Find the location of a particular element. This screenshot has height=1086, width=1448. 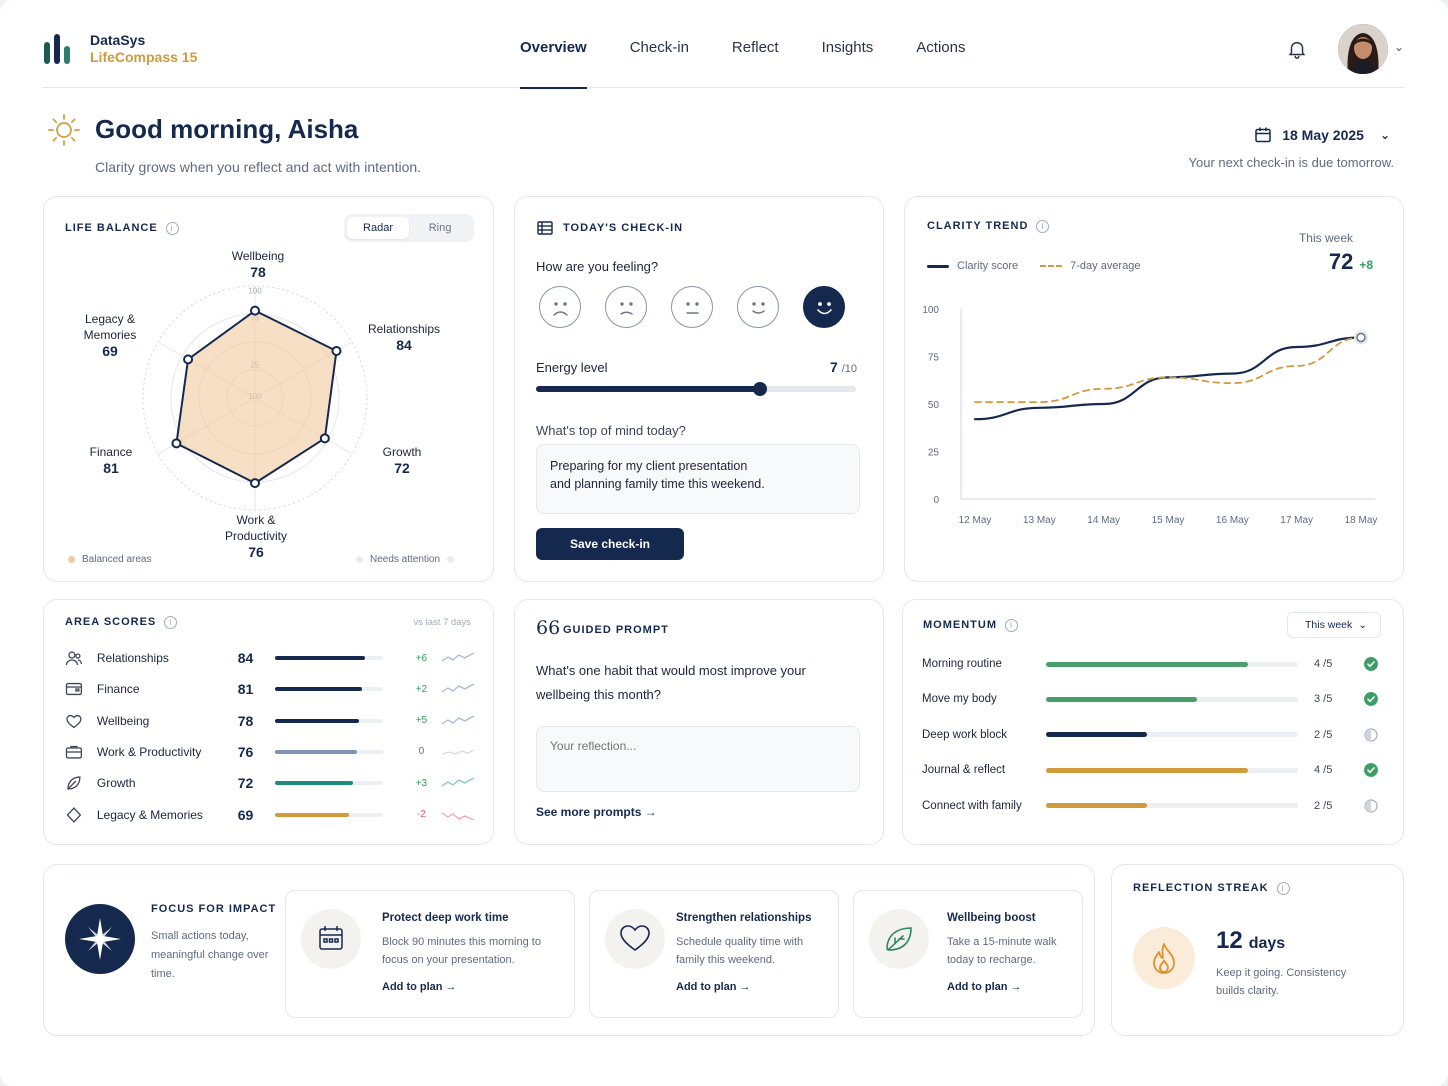

area-row: Wellbeing 78 +5 is located at coordinates (270, 721).